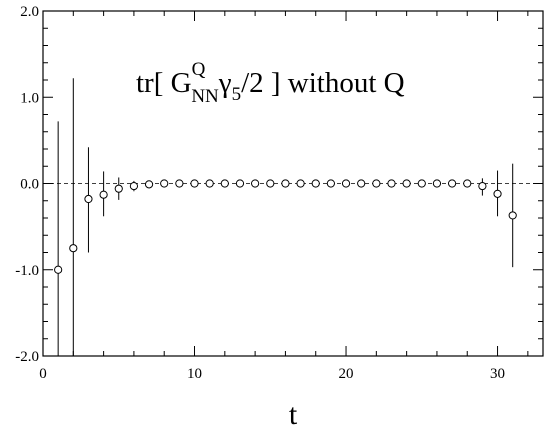 Image resolution: width=545 pixels, height=429 pixels. Describe the element at coordinates (27, 271) in the screenshot. I see `y-tick-label: -1.0` at that location.